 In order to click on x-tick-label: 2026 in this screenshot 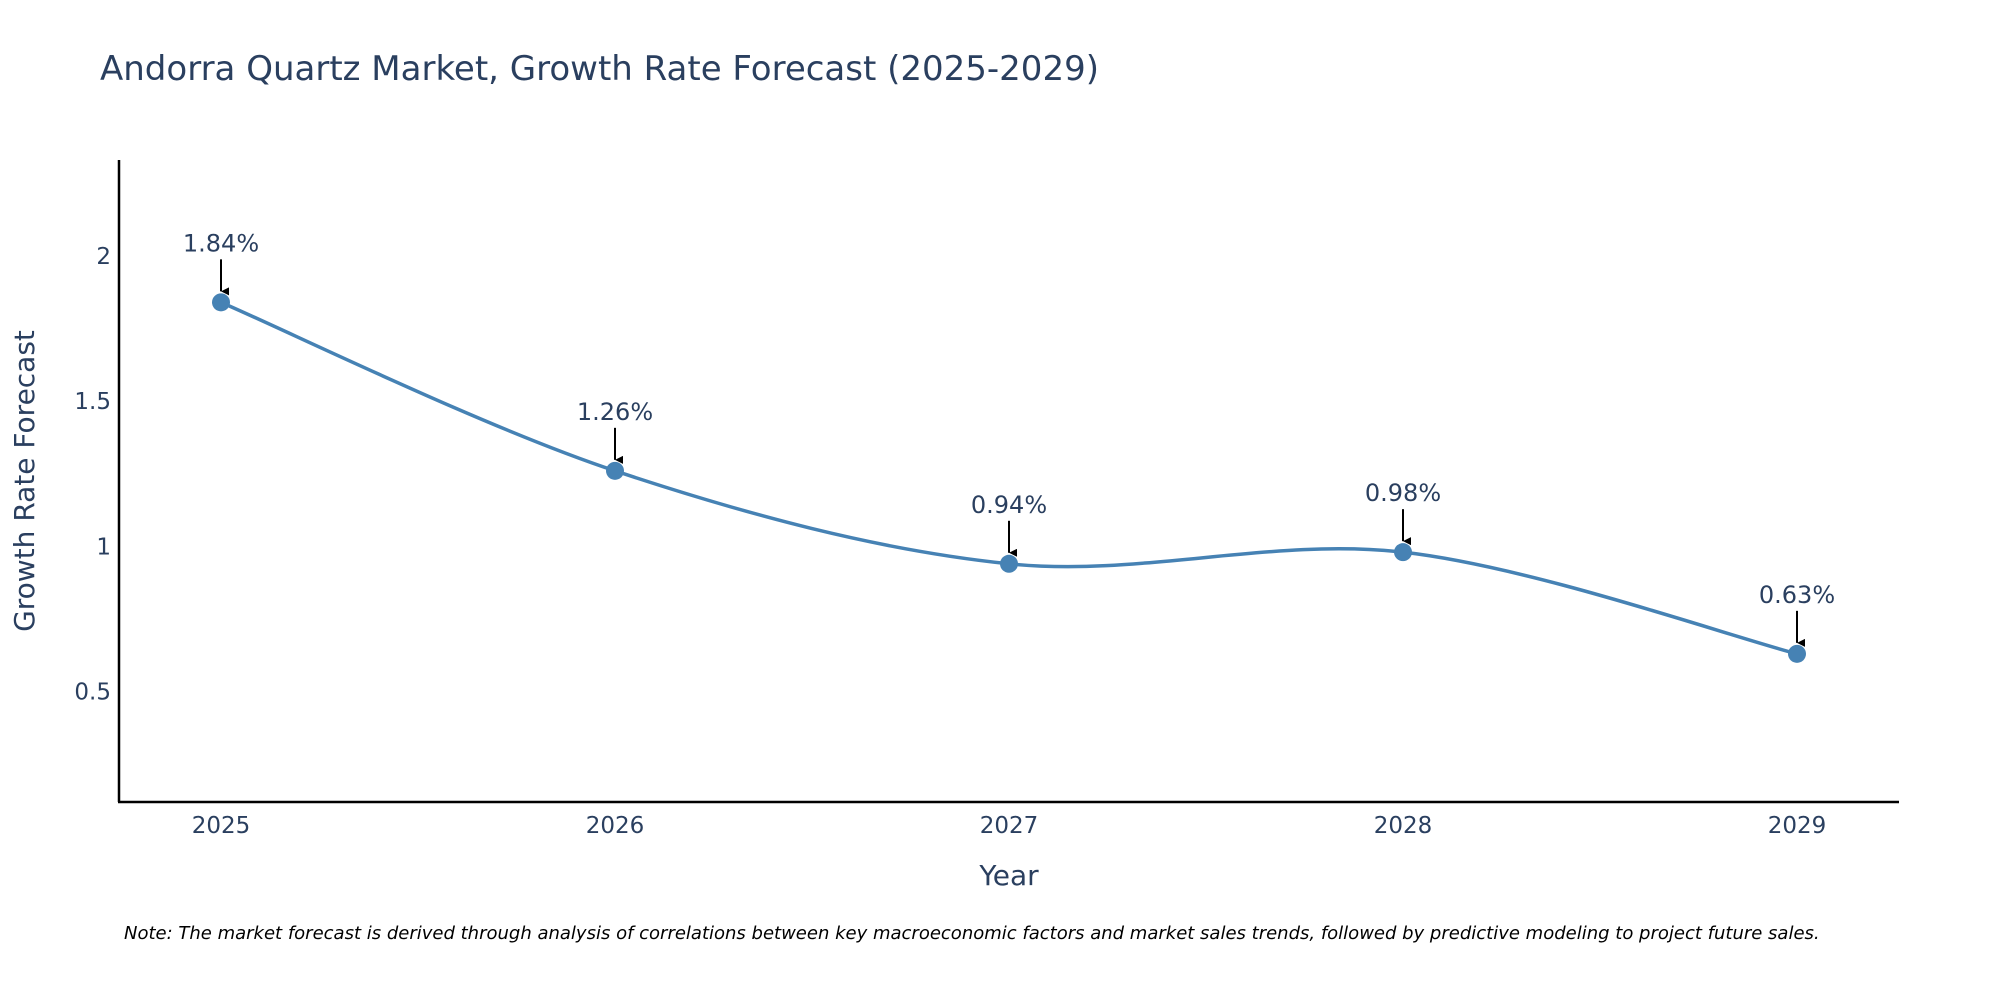, I will do `click(615, 826)`.